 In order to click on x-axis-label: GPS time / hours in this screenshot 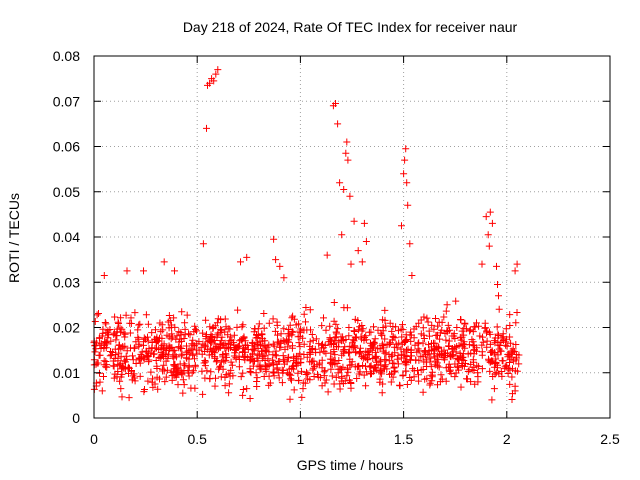, I will do `click(350, 465)`.